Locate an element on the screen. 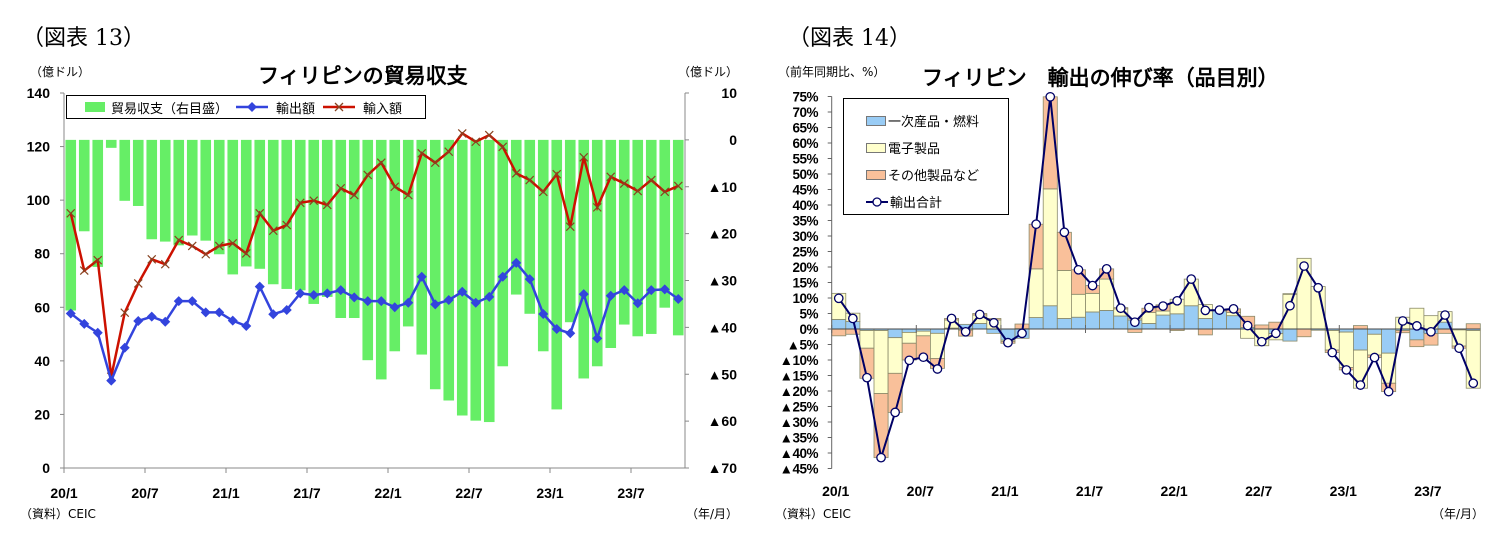  right-axis-unit: （億ドル） is located at coordinates (708, 72).